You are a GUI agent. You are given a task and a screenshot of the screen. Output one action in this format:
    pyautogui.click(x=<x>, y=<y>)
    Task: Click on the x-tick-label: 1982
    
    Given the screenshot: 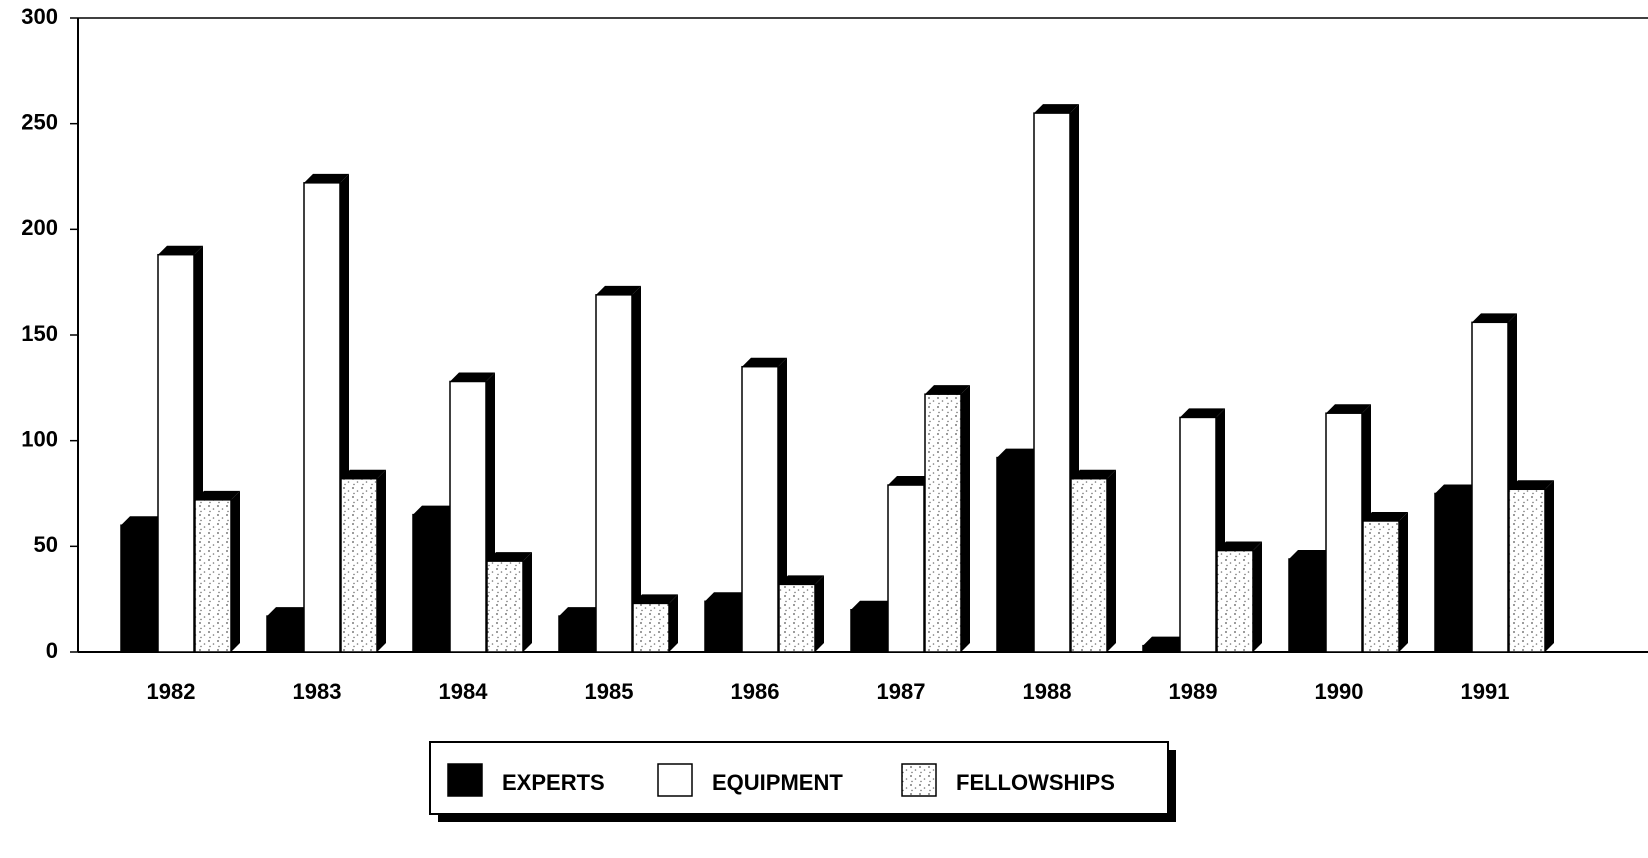 What is the action you would take?
    pyautogui.click(x=171, y=691)
    